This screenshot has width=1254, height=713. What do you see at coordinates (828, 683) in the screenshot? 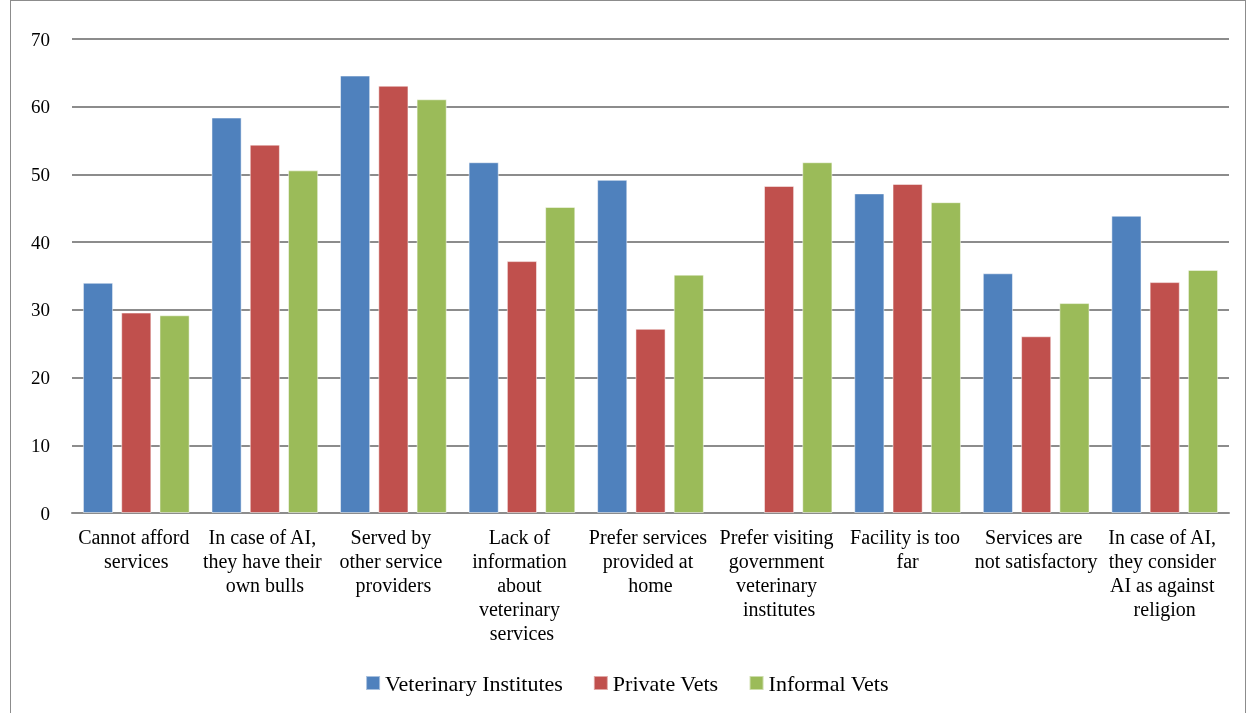
I see `legend-label: Informal Vets` at bounding box center [828, 683].